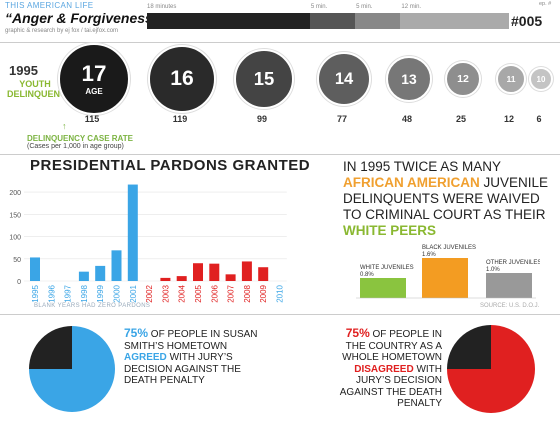 This screenshot has height=428, width=560. Describe the element at coordinates (136, 333) in the screenshot. I see `stat-agreed-percent: 75%` at that location.